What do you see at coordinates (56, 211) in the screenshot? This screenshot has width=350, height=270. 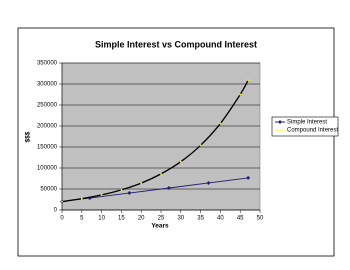 I see `y-tick-label: 0` at bounding box center [56, 211].